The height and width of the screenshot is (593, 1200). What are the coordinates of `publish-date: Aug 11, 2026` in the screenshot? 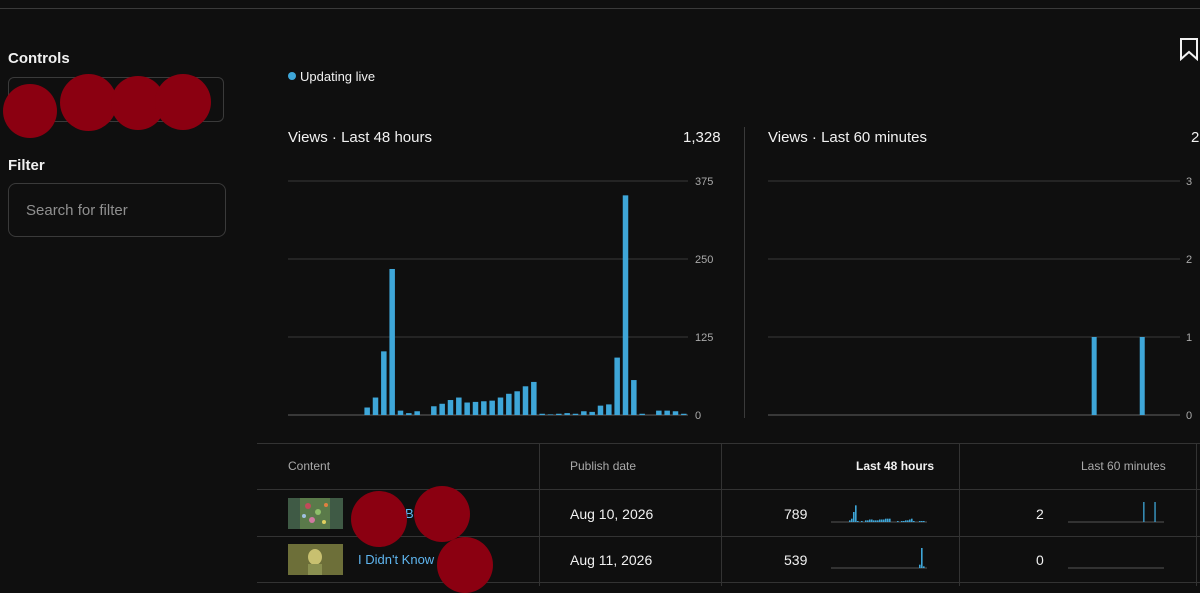 It's located at (611, 560).